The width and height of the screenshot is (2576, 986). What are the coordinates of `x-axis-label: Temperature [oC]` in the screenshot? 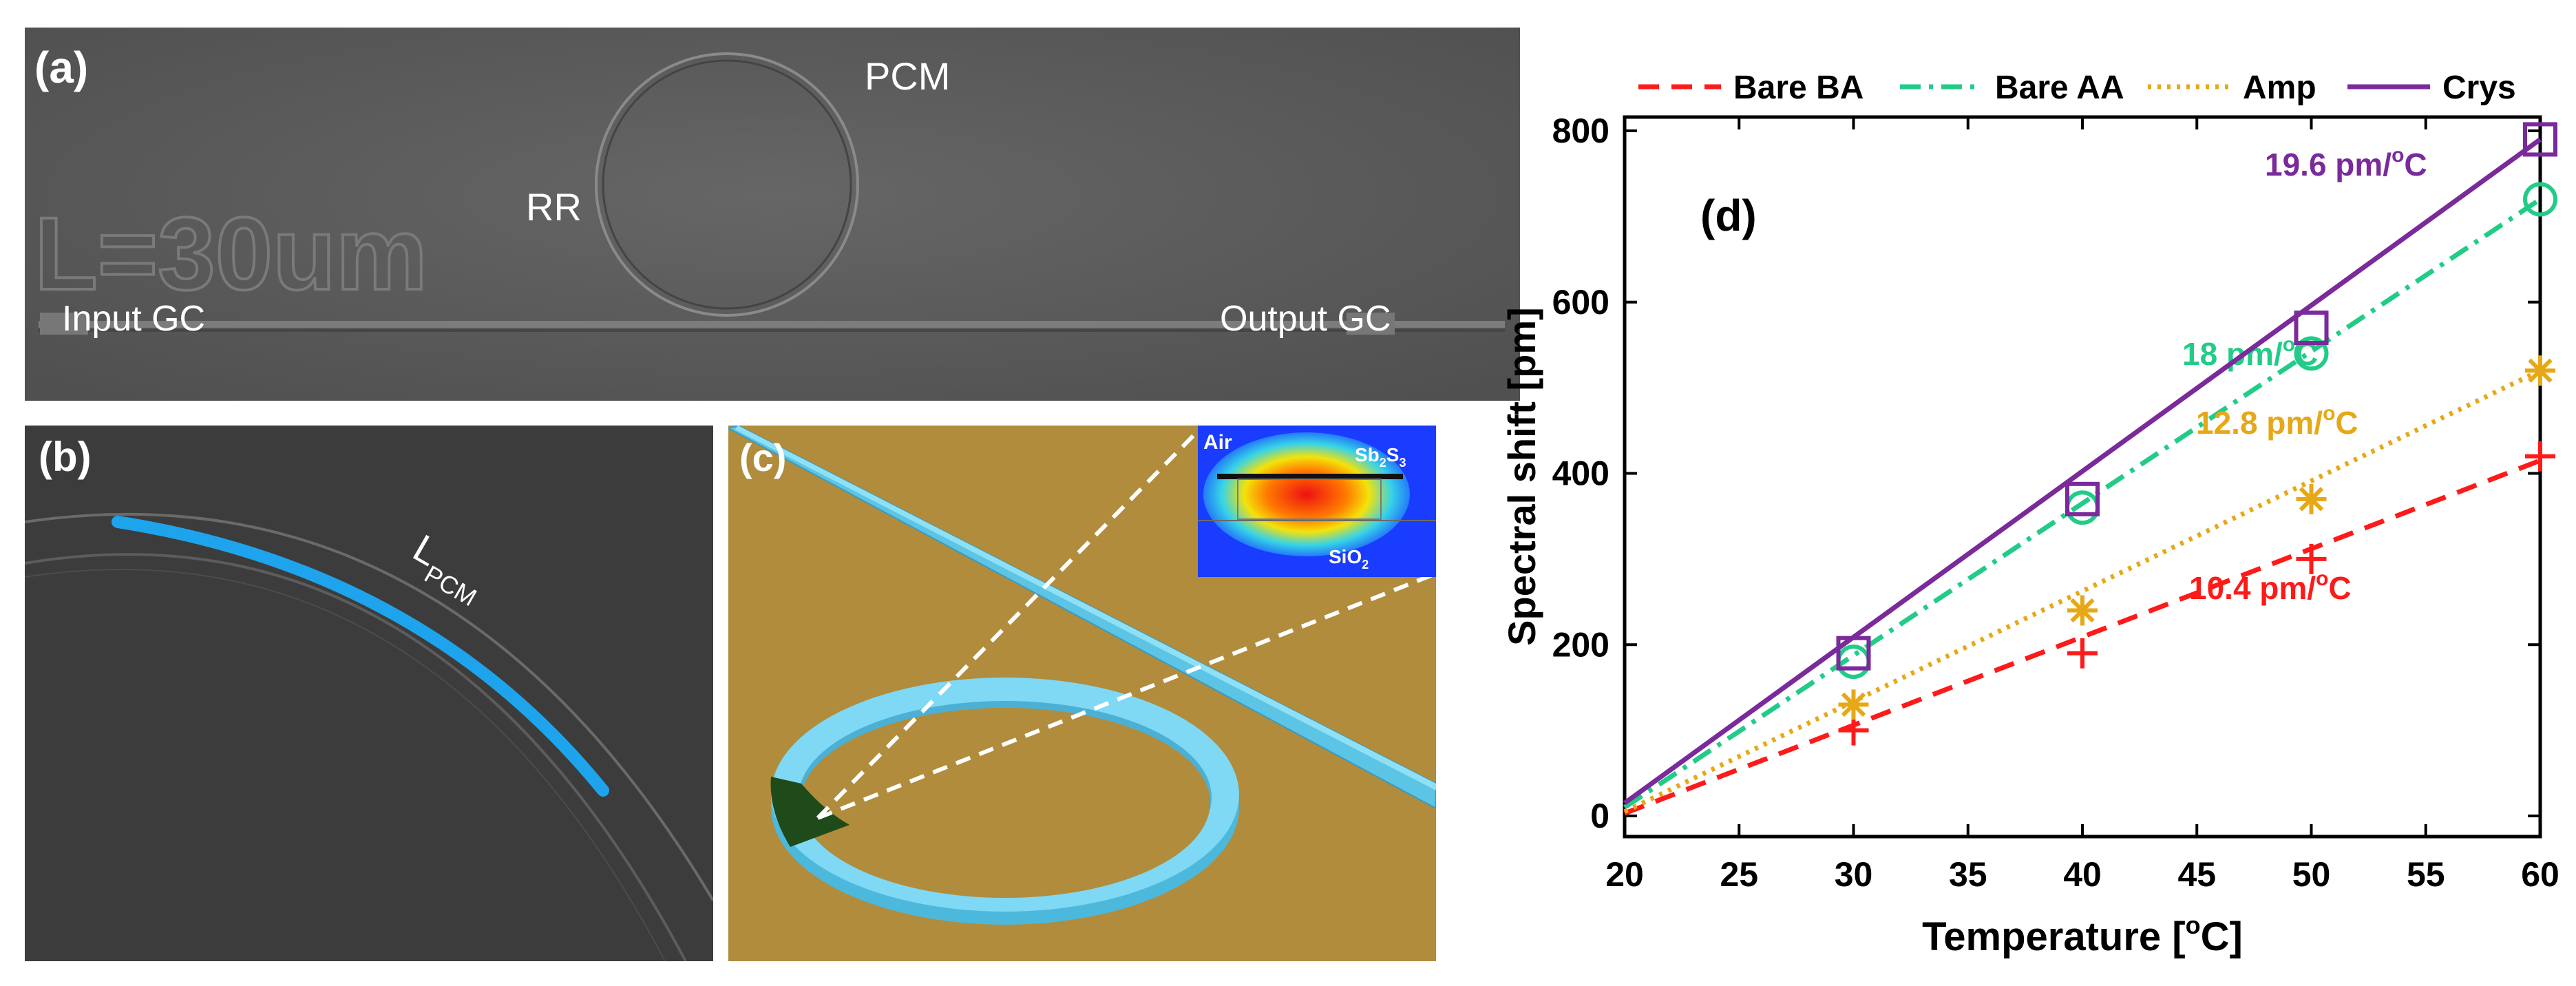 It's located at (2083, 935).